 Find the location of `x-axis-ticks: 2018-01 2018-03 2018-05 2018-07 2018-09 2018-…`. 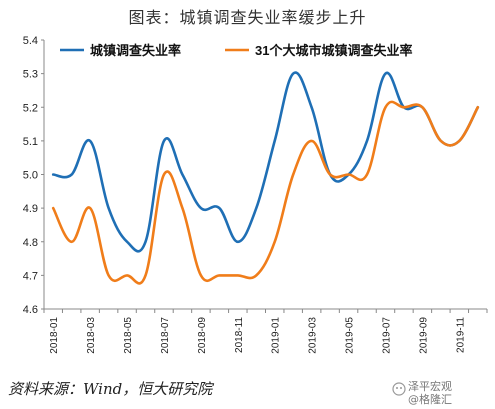

x-axis-ticks: 2018-01 2018-03 2018-05 2018-07 2018-09 2018-… is located at coordinates (265, 331).